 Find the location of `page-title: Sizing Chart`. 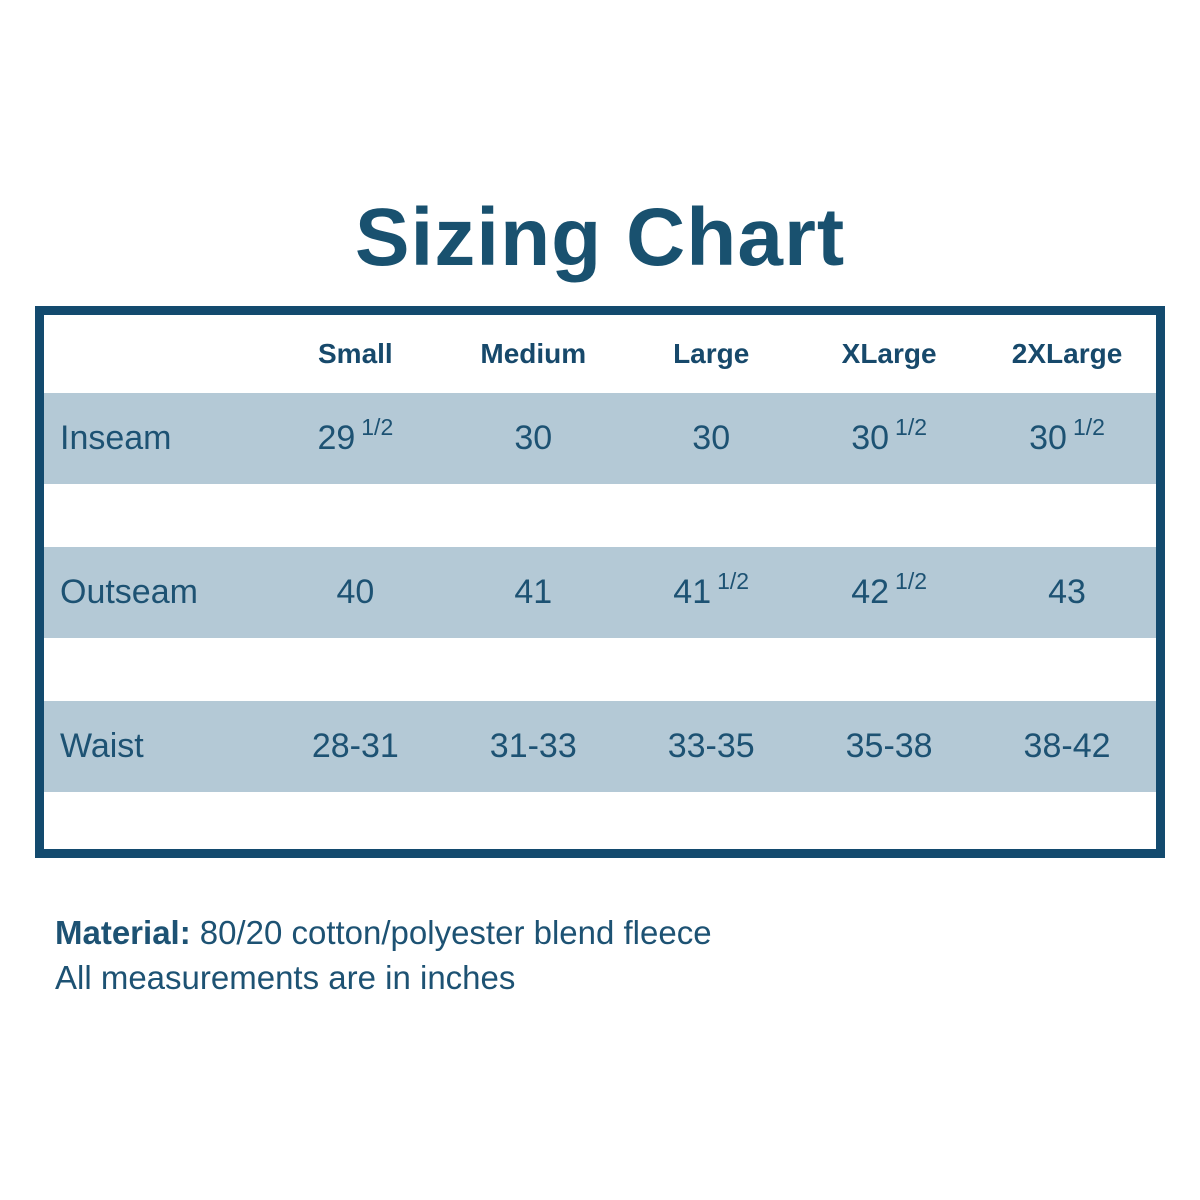

page-title: Sizing Chart is located at coordinates (600, 237).